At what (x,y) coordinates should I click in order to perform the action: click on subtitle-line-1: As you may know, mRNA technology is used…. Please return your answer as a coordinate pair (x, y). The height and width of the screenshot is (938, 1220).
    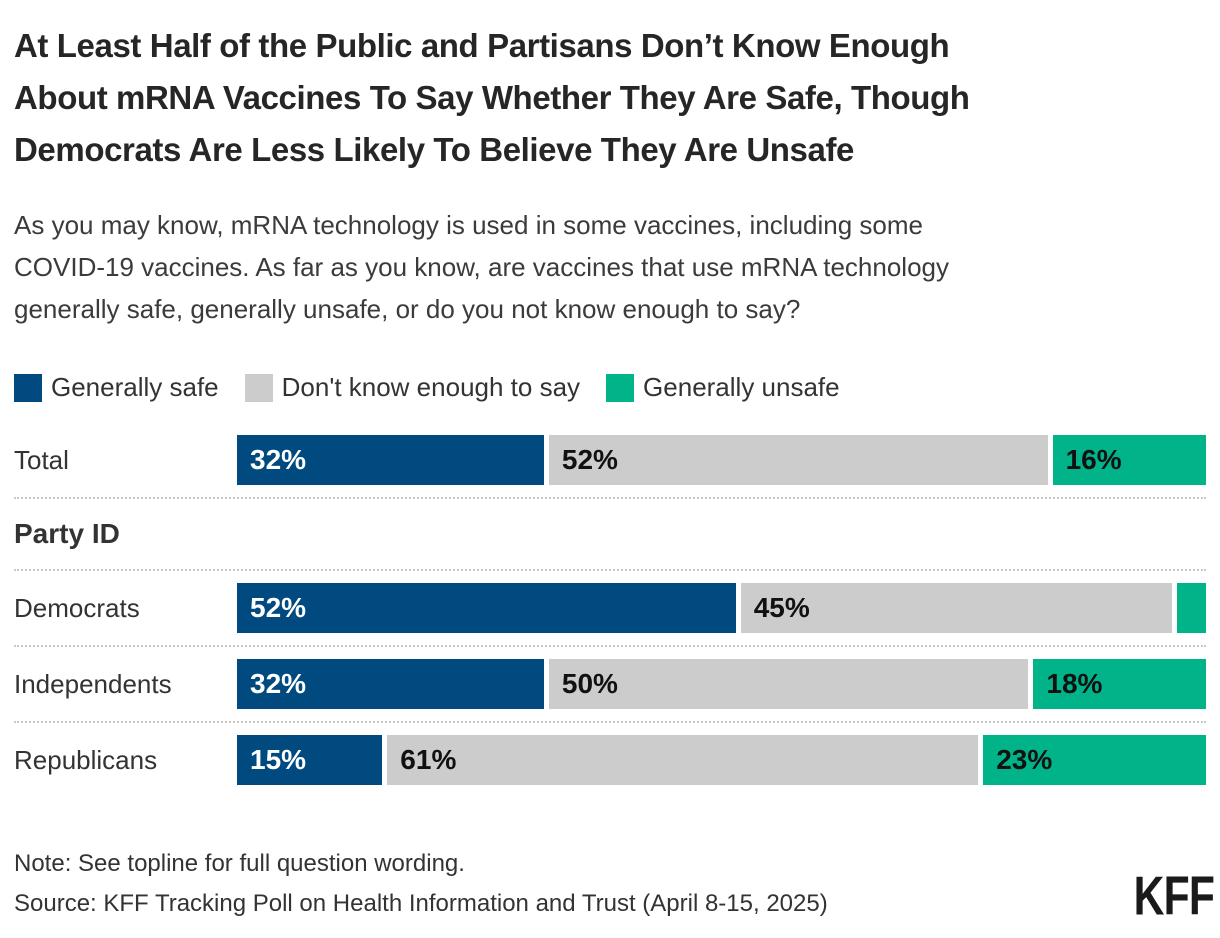
    Looking at the image, I should click on (468, 225).